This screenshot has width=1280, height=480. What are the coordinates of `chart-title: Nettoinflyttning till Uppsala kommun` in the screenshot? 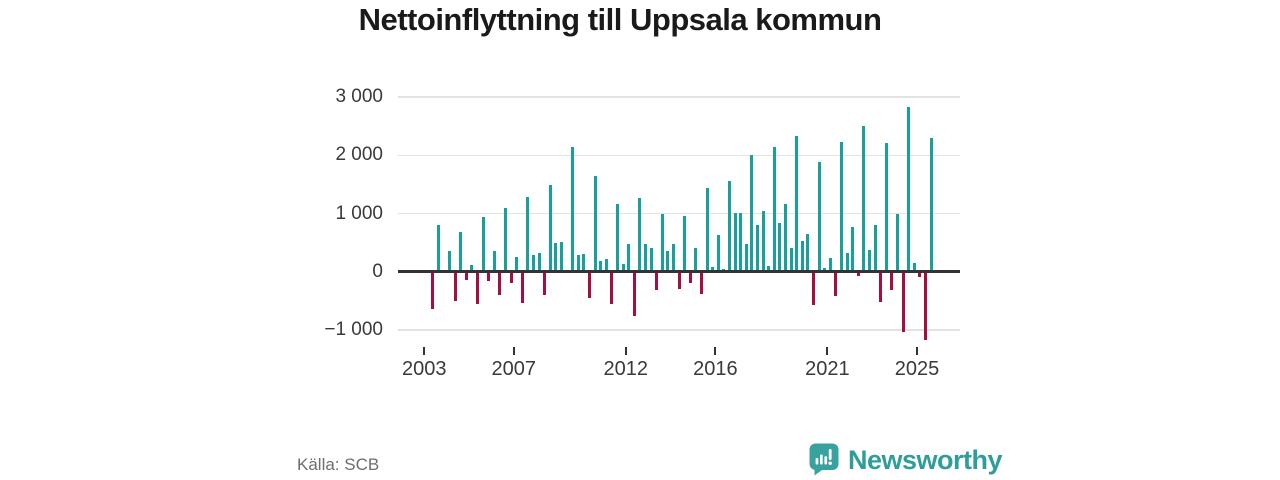 It's located at (620, 19).